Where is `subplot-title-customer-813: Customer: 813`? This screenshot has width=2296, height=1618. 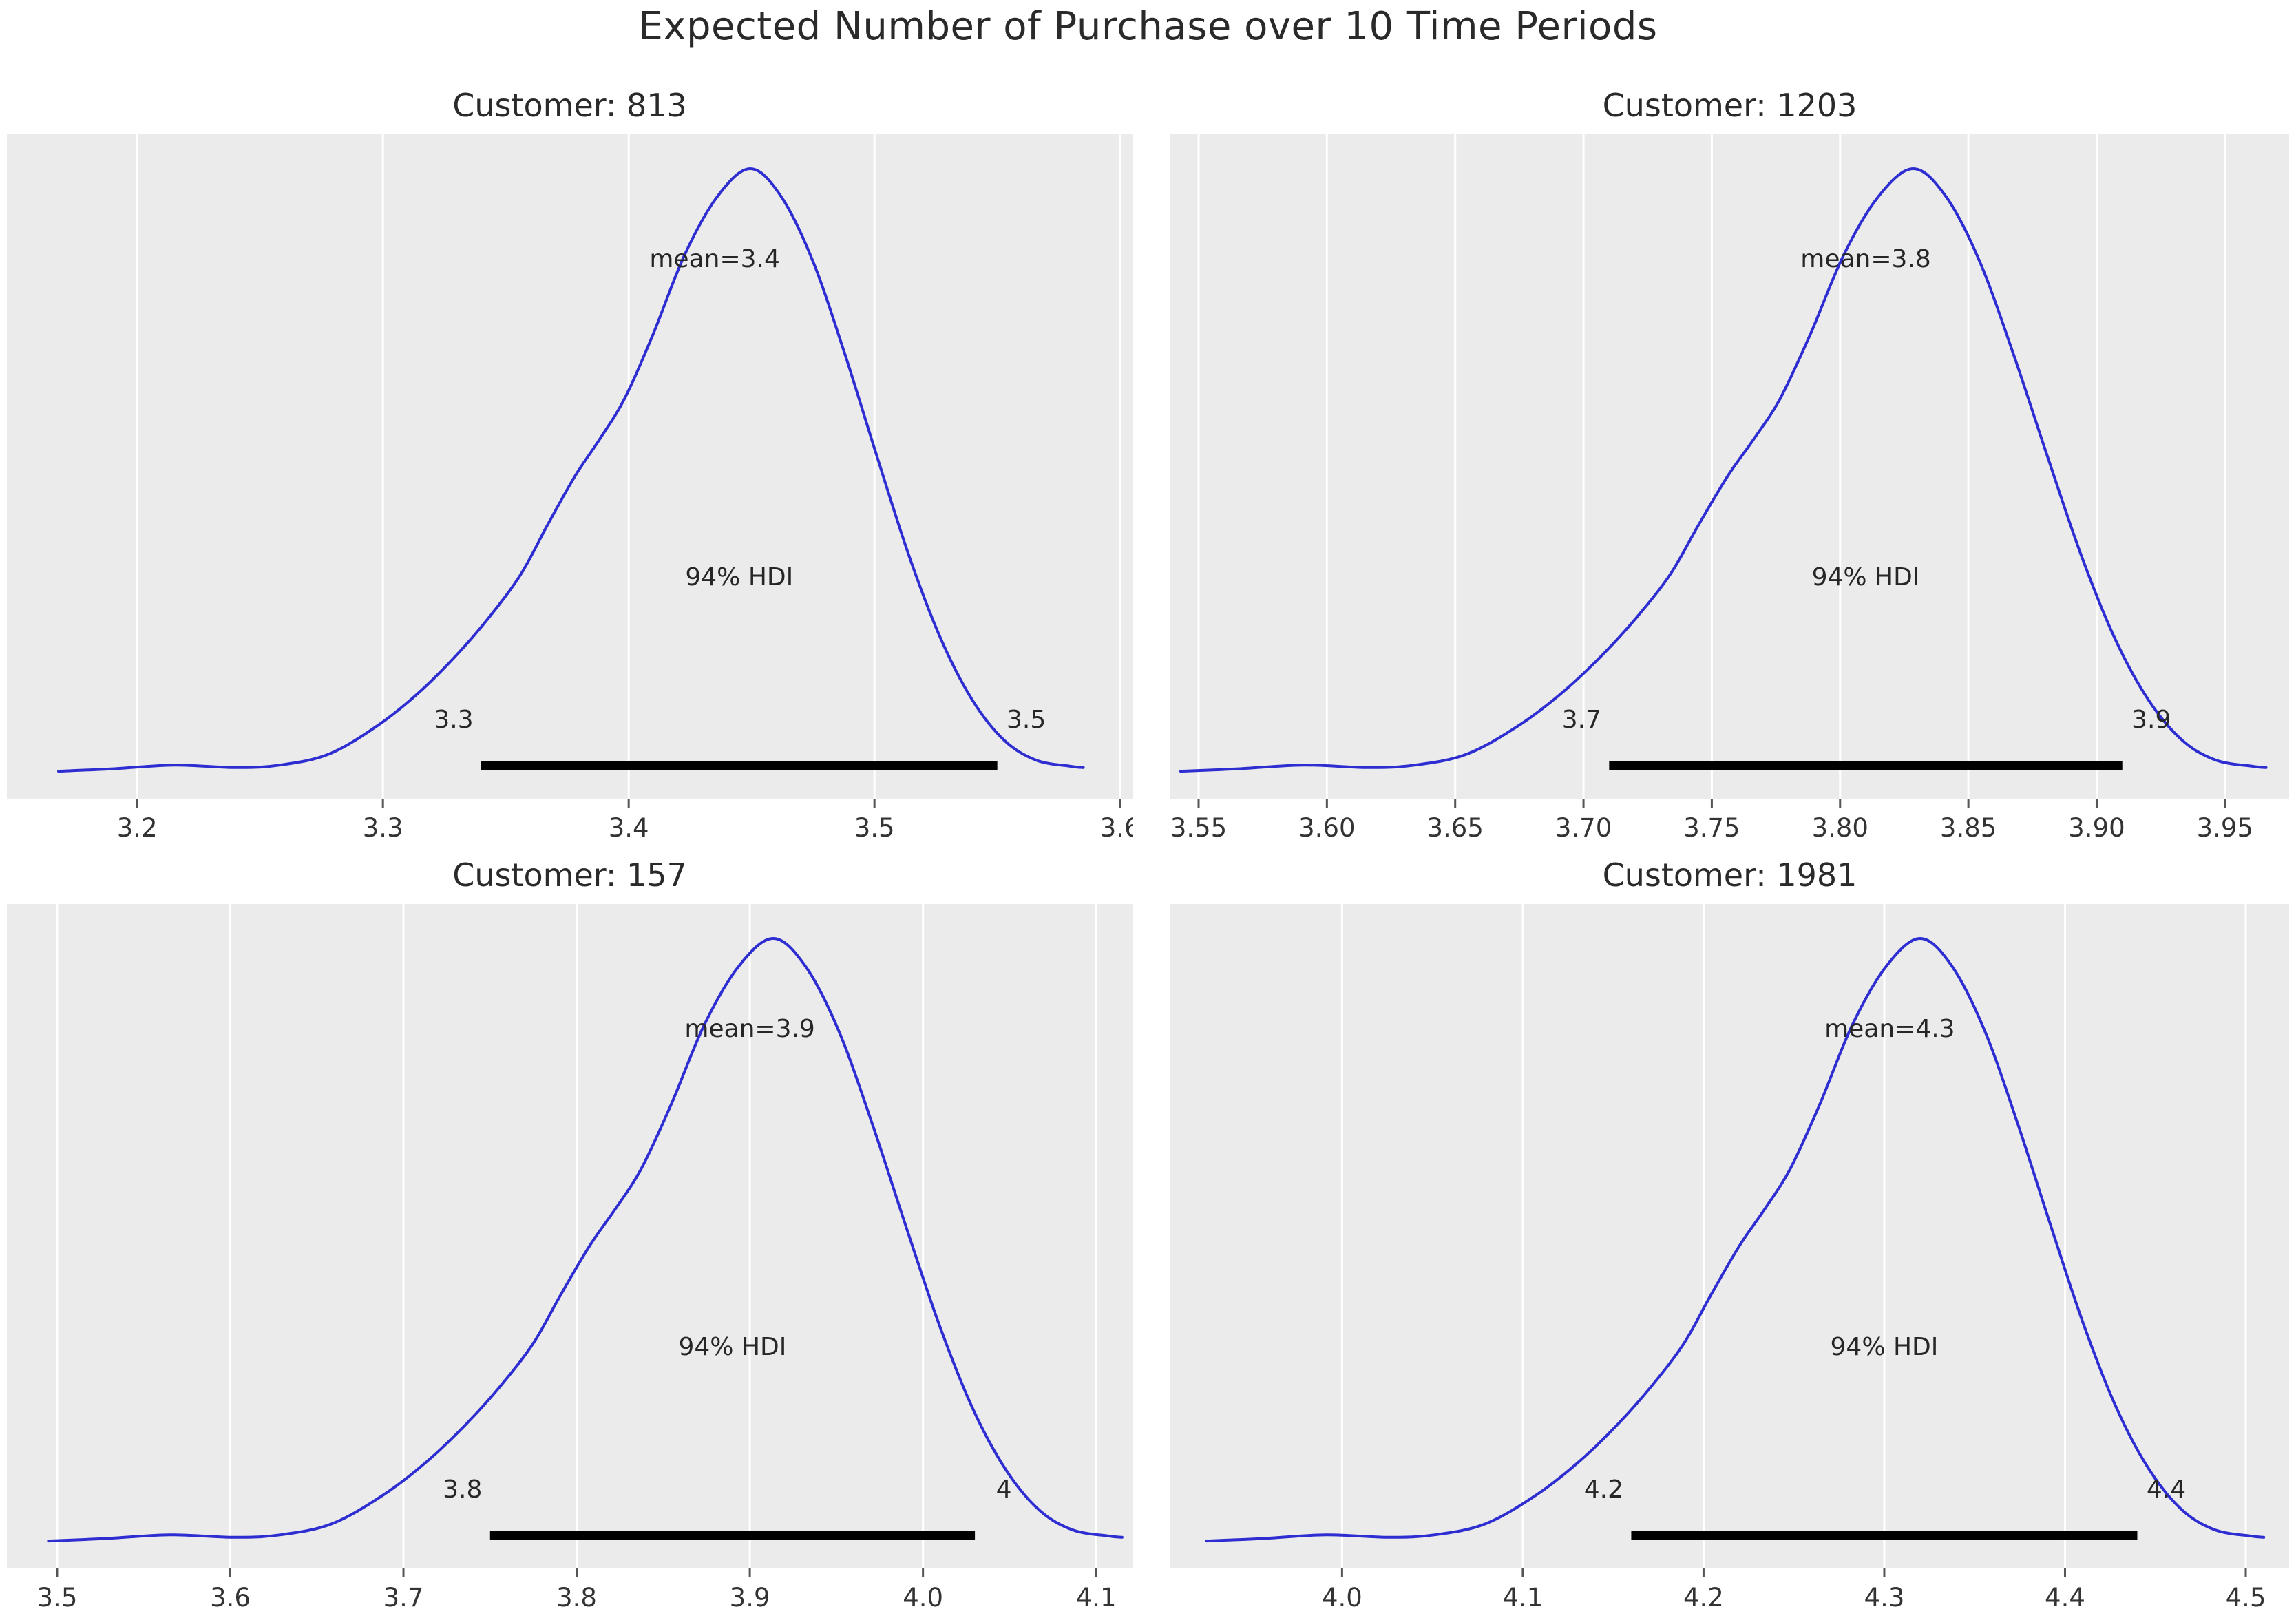
subplot-title-customer-813: Customer: 813 is located at coordinates (569, 105).